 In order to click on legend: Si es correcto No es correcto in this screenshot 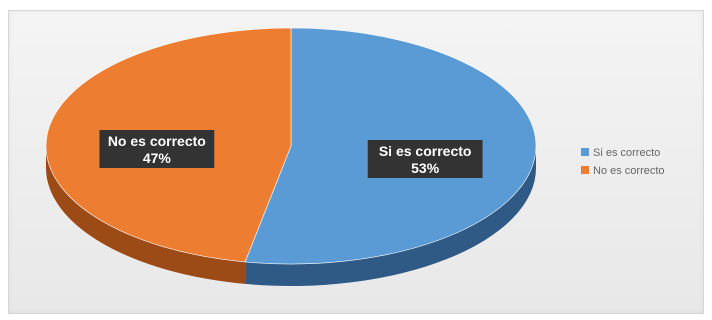, I will do `click(623, 162)`.